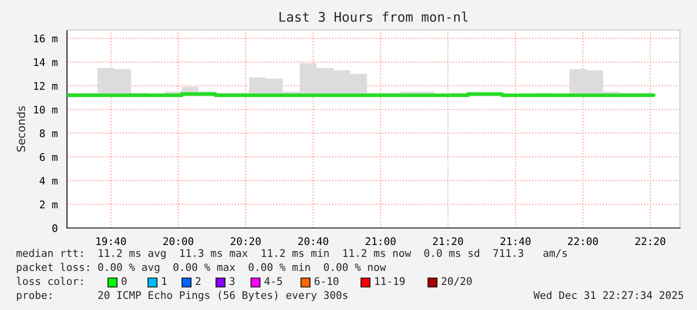 The image size is (697, 310). Describe the element at coordinates (291, 254) in the screenshot. I see `text: median rtt: 11.2 ms avg 11.3 ms max 11.2 ms min 11.2 ms now 0.0 ms sd 711.3 am/s` at that location.